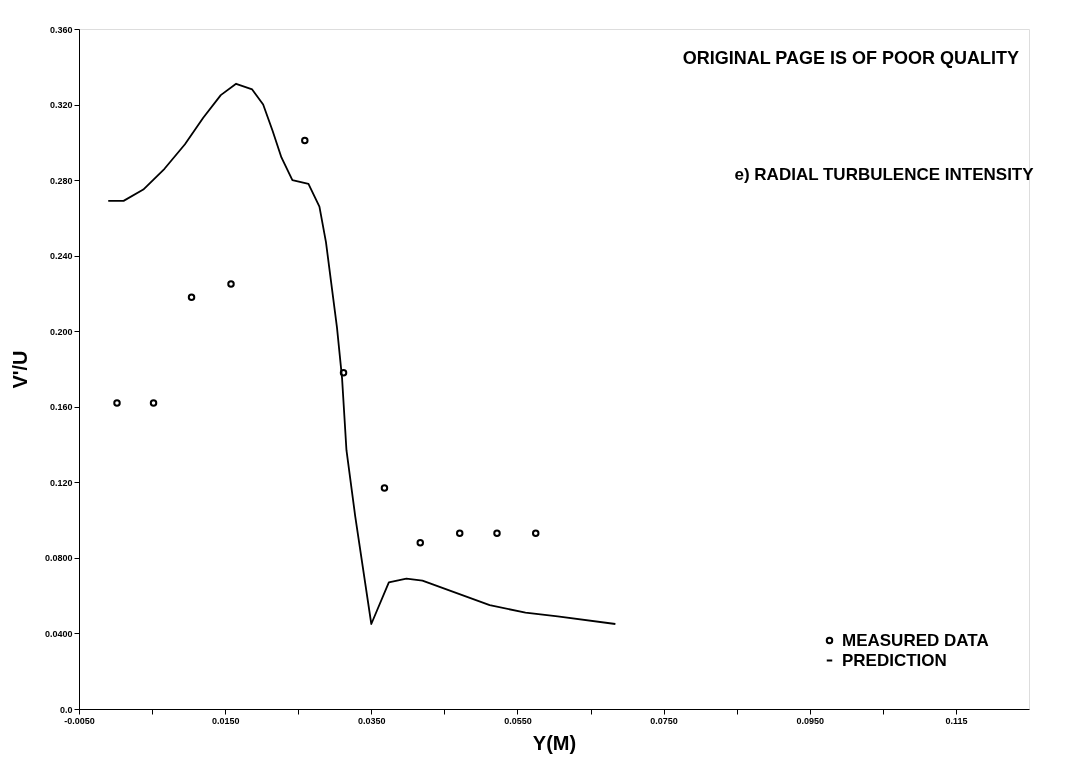 The width and height of the screenshot is (1088, 779). I want to click on legend-label: MEASURED DATA, so click(915, 640).